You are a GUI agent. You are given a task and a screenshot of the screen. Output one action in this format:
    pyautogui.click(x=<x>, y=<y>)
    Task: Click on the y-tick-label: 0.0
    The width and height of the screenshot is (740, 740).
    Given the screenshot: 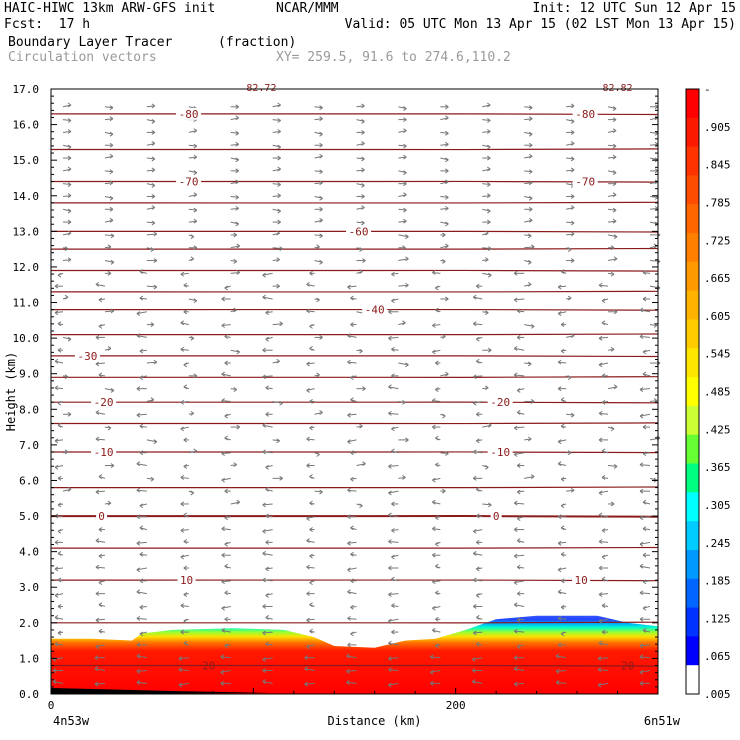 What is the action you would take?
    pyautogui.click(x=29, y=694)
    